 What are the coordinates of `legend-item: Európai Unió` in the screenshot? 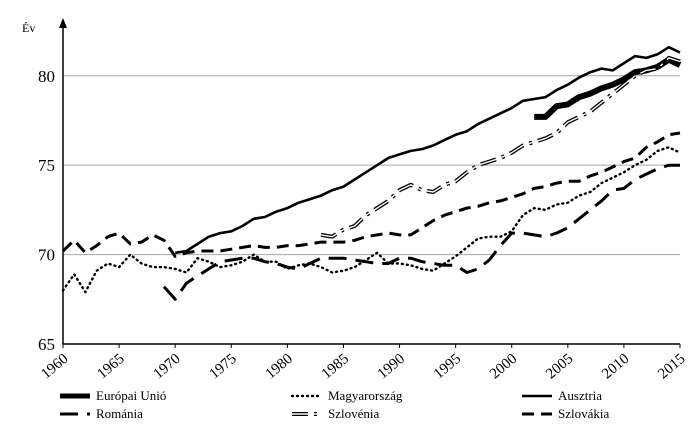 It's located at (113, 395).